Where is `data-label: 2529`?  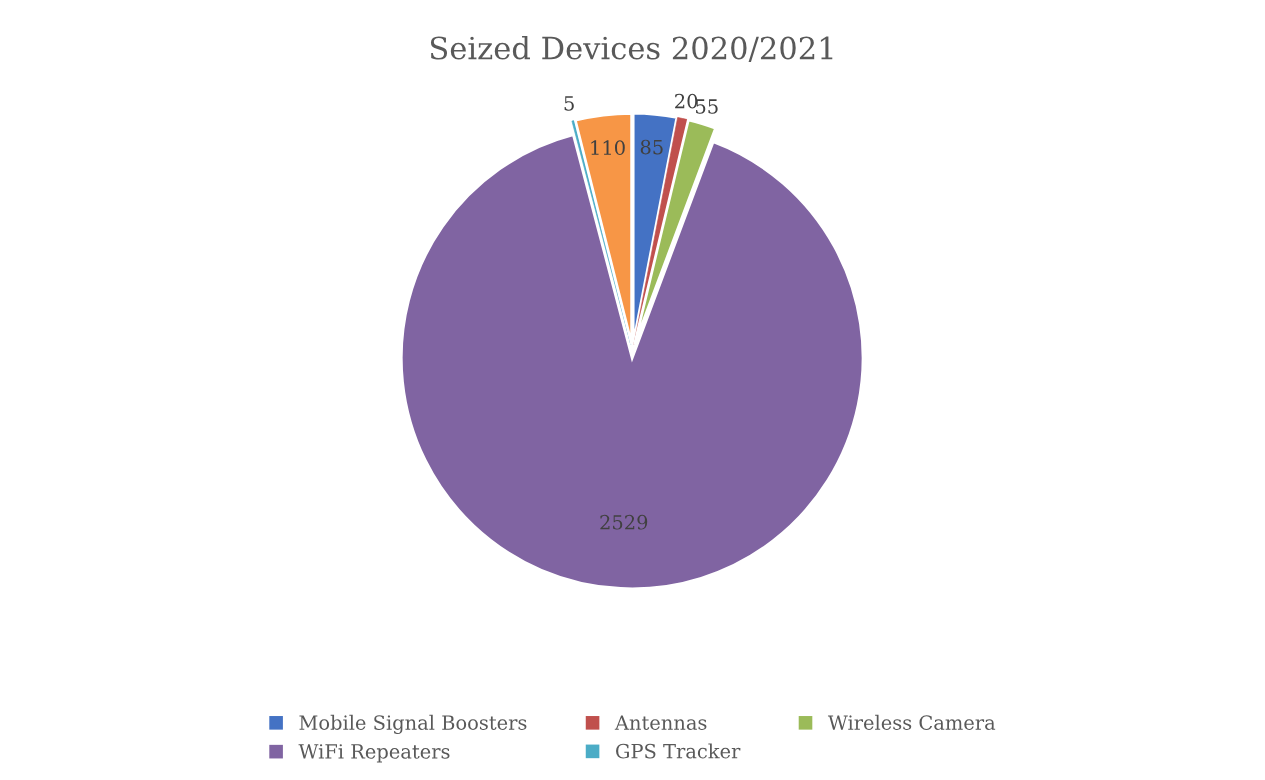 data-label: 2529 is located at coordinates (624, 522).